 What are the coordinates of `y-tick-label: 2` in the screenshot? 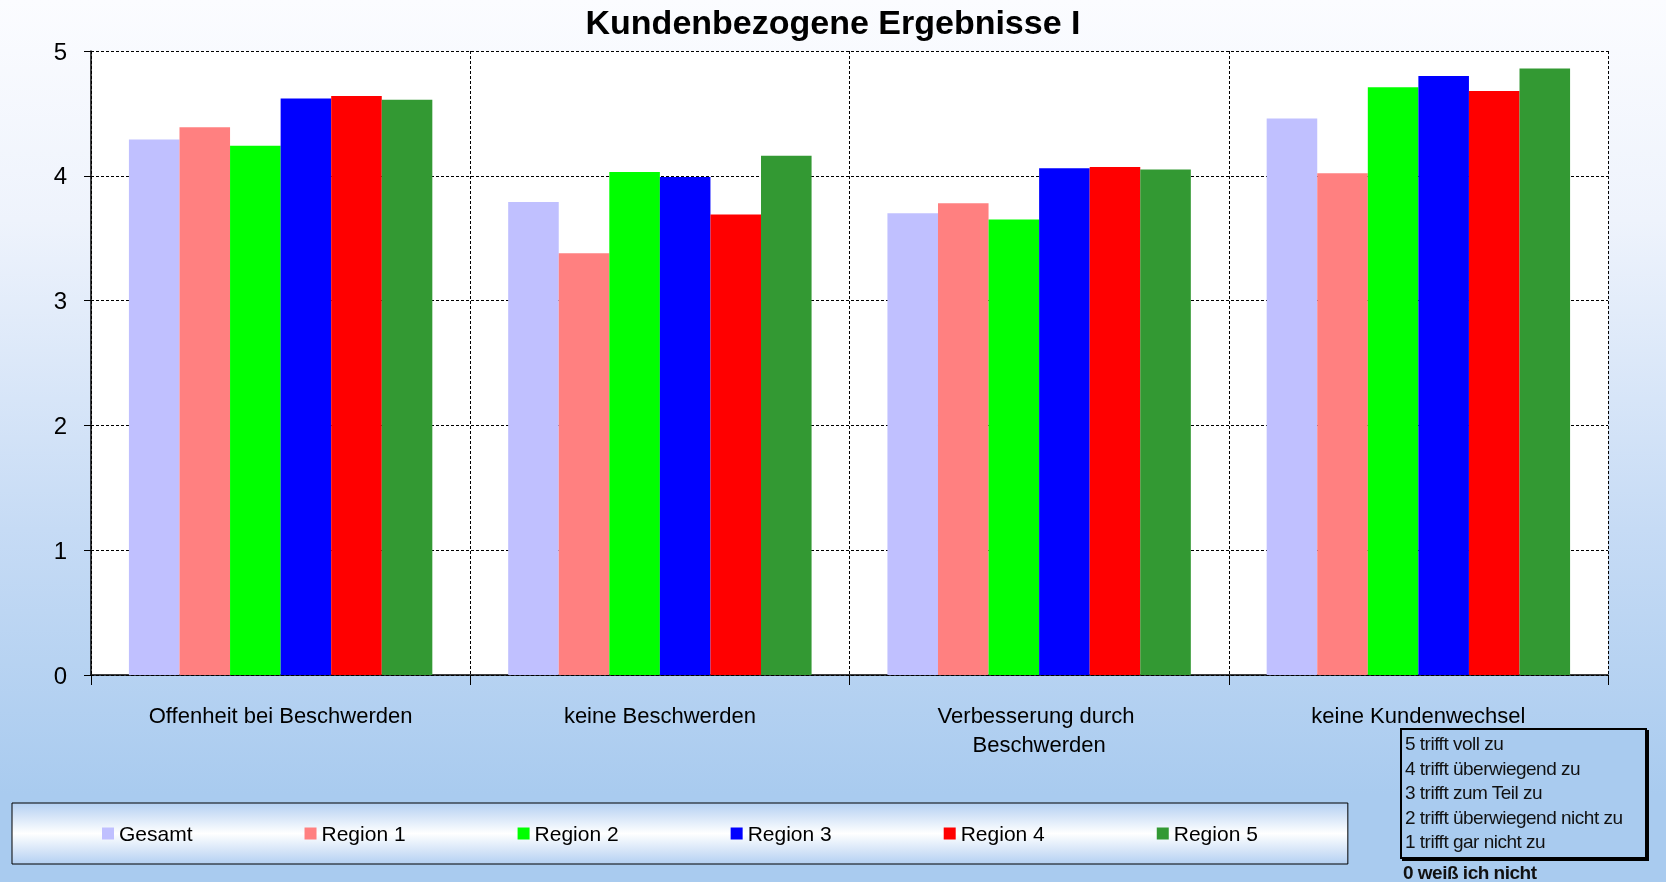 It's located at (60, 425).